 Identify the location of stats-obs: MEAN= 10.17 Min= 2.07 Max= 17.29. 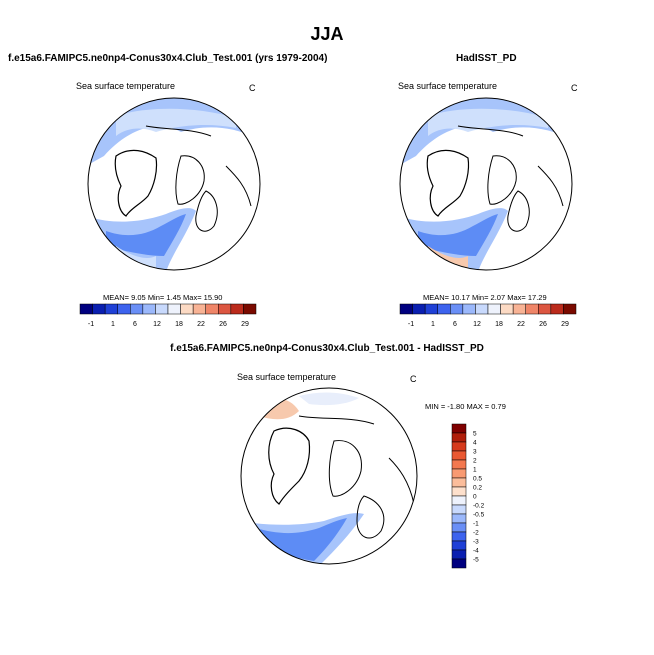
(485, 297).